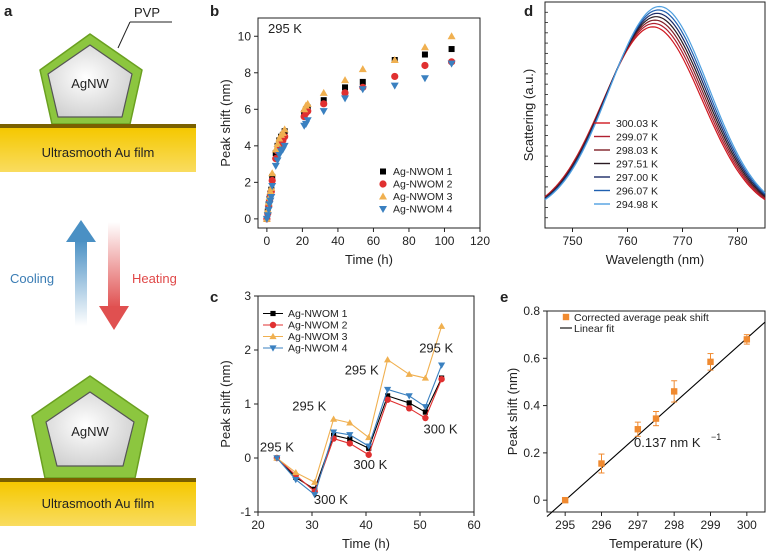  What do you see at coordinates (637, 151) in the screenshot?
I see `legend-entry: 298.03 K` at bounding box center [637, 151].